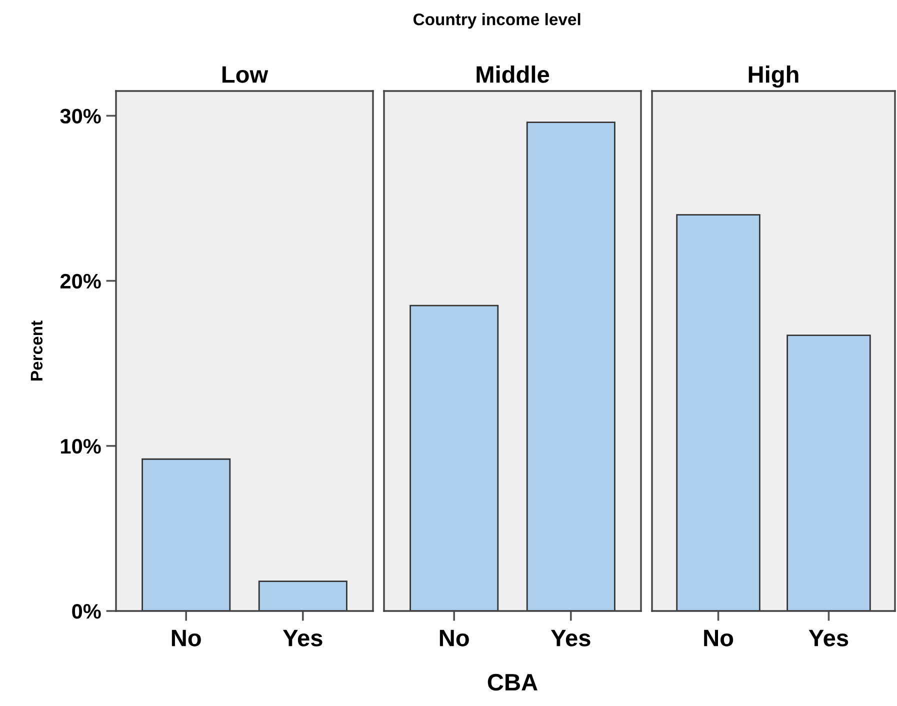 The image size is (897, 706). What do you see at coordinates (245, 74) in the screenshot?
I see `chart-title: Low` at bounding box center [245, 74].